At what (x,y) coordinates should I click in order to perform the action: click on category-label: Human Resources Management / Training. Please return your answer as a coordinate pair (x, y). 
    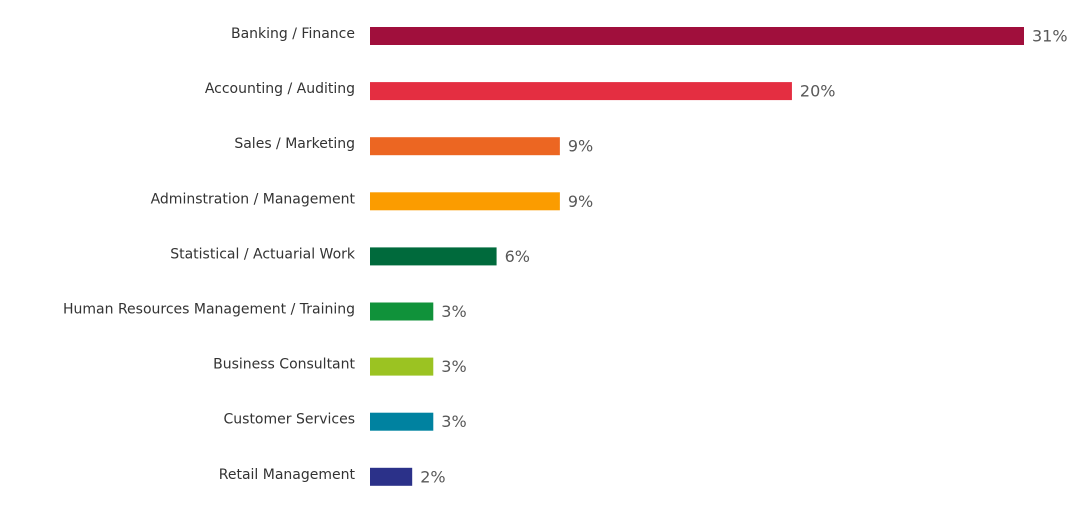
    Looking at the image, I should click on (209, 310).